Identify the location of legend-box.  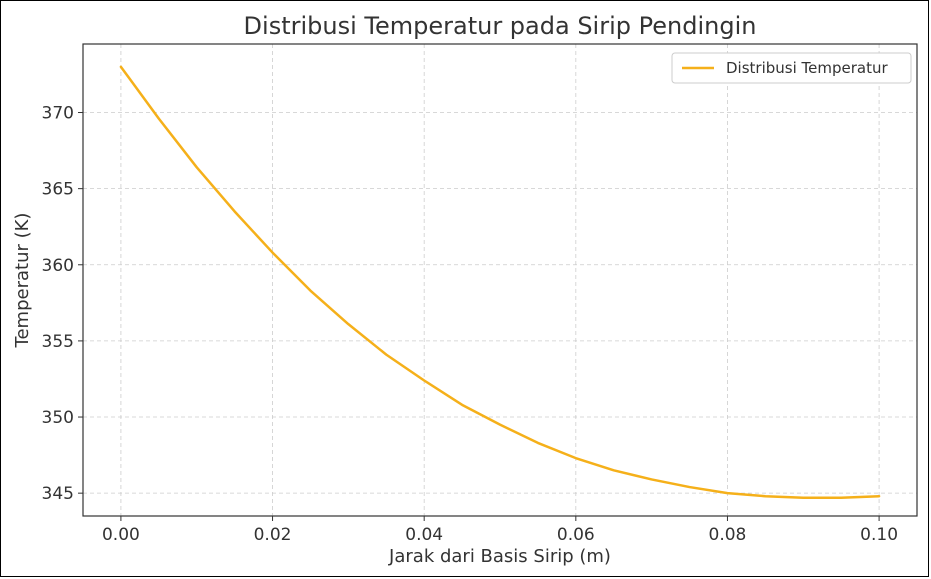
(791, 68).